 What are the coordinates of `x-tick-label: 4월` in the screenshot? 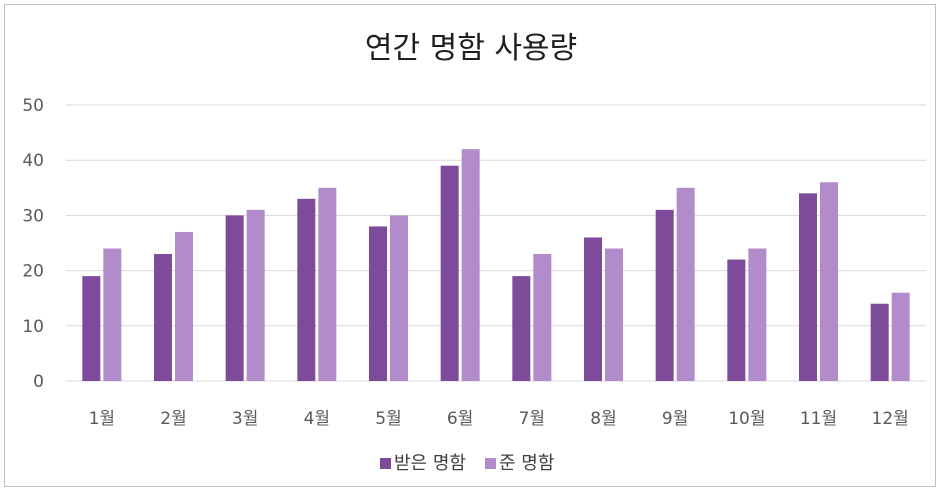 It's located at (317, 419).